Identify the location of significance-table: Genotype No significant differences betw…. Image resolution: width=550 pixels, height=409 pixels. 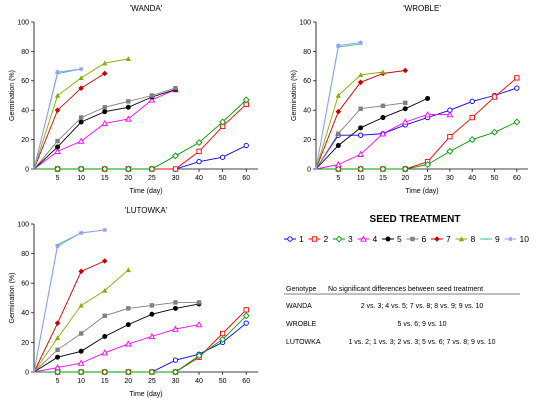
(402, 316).